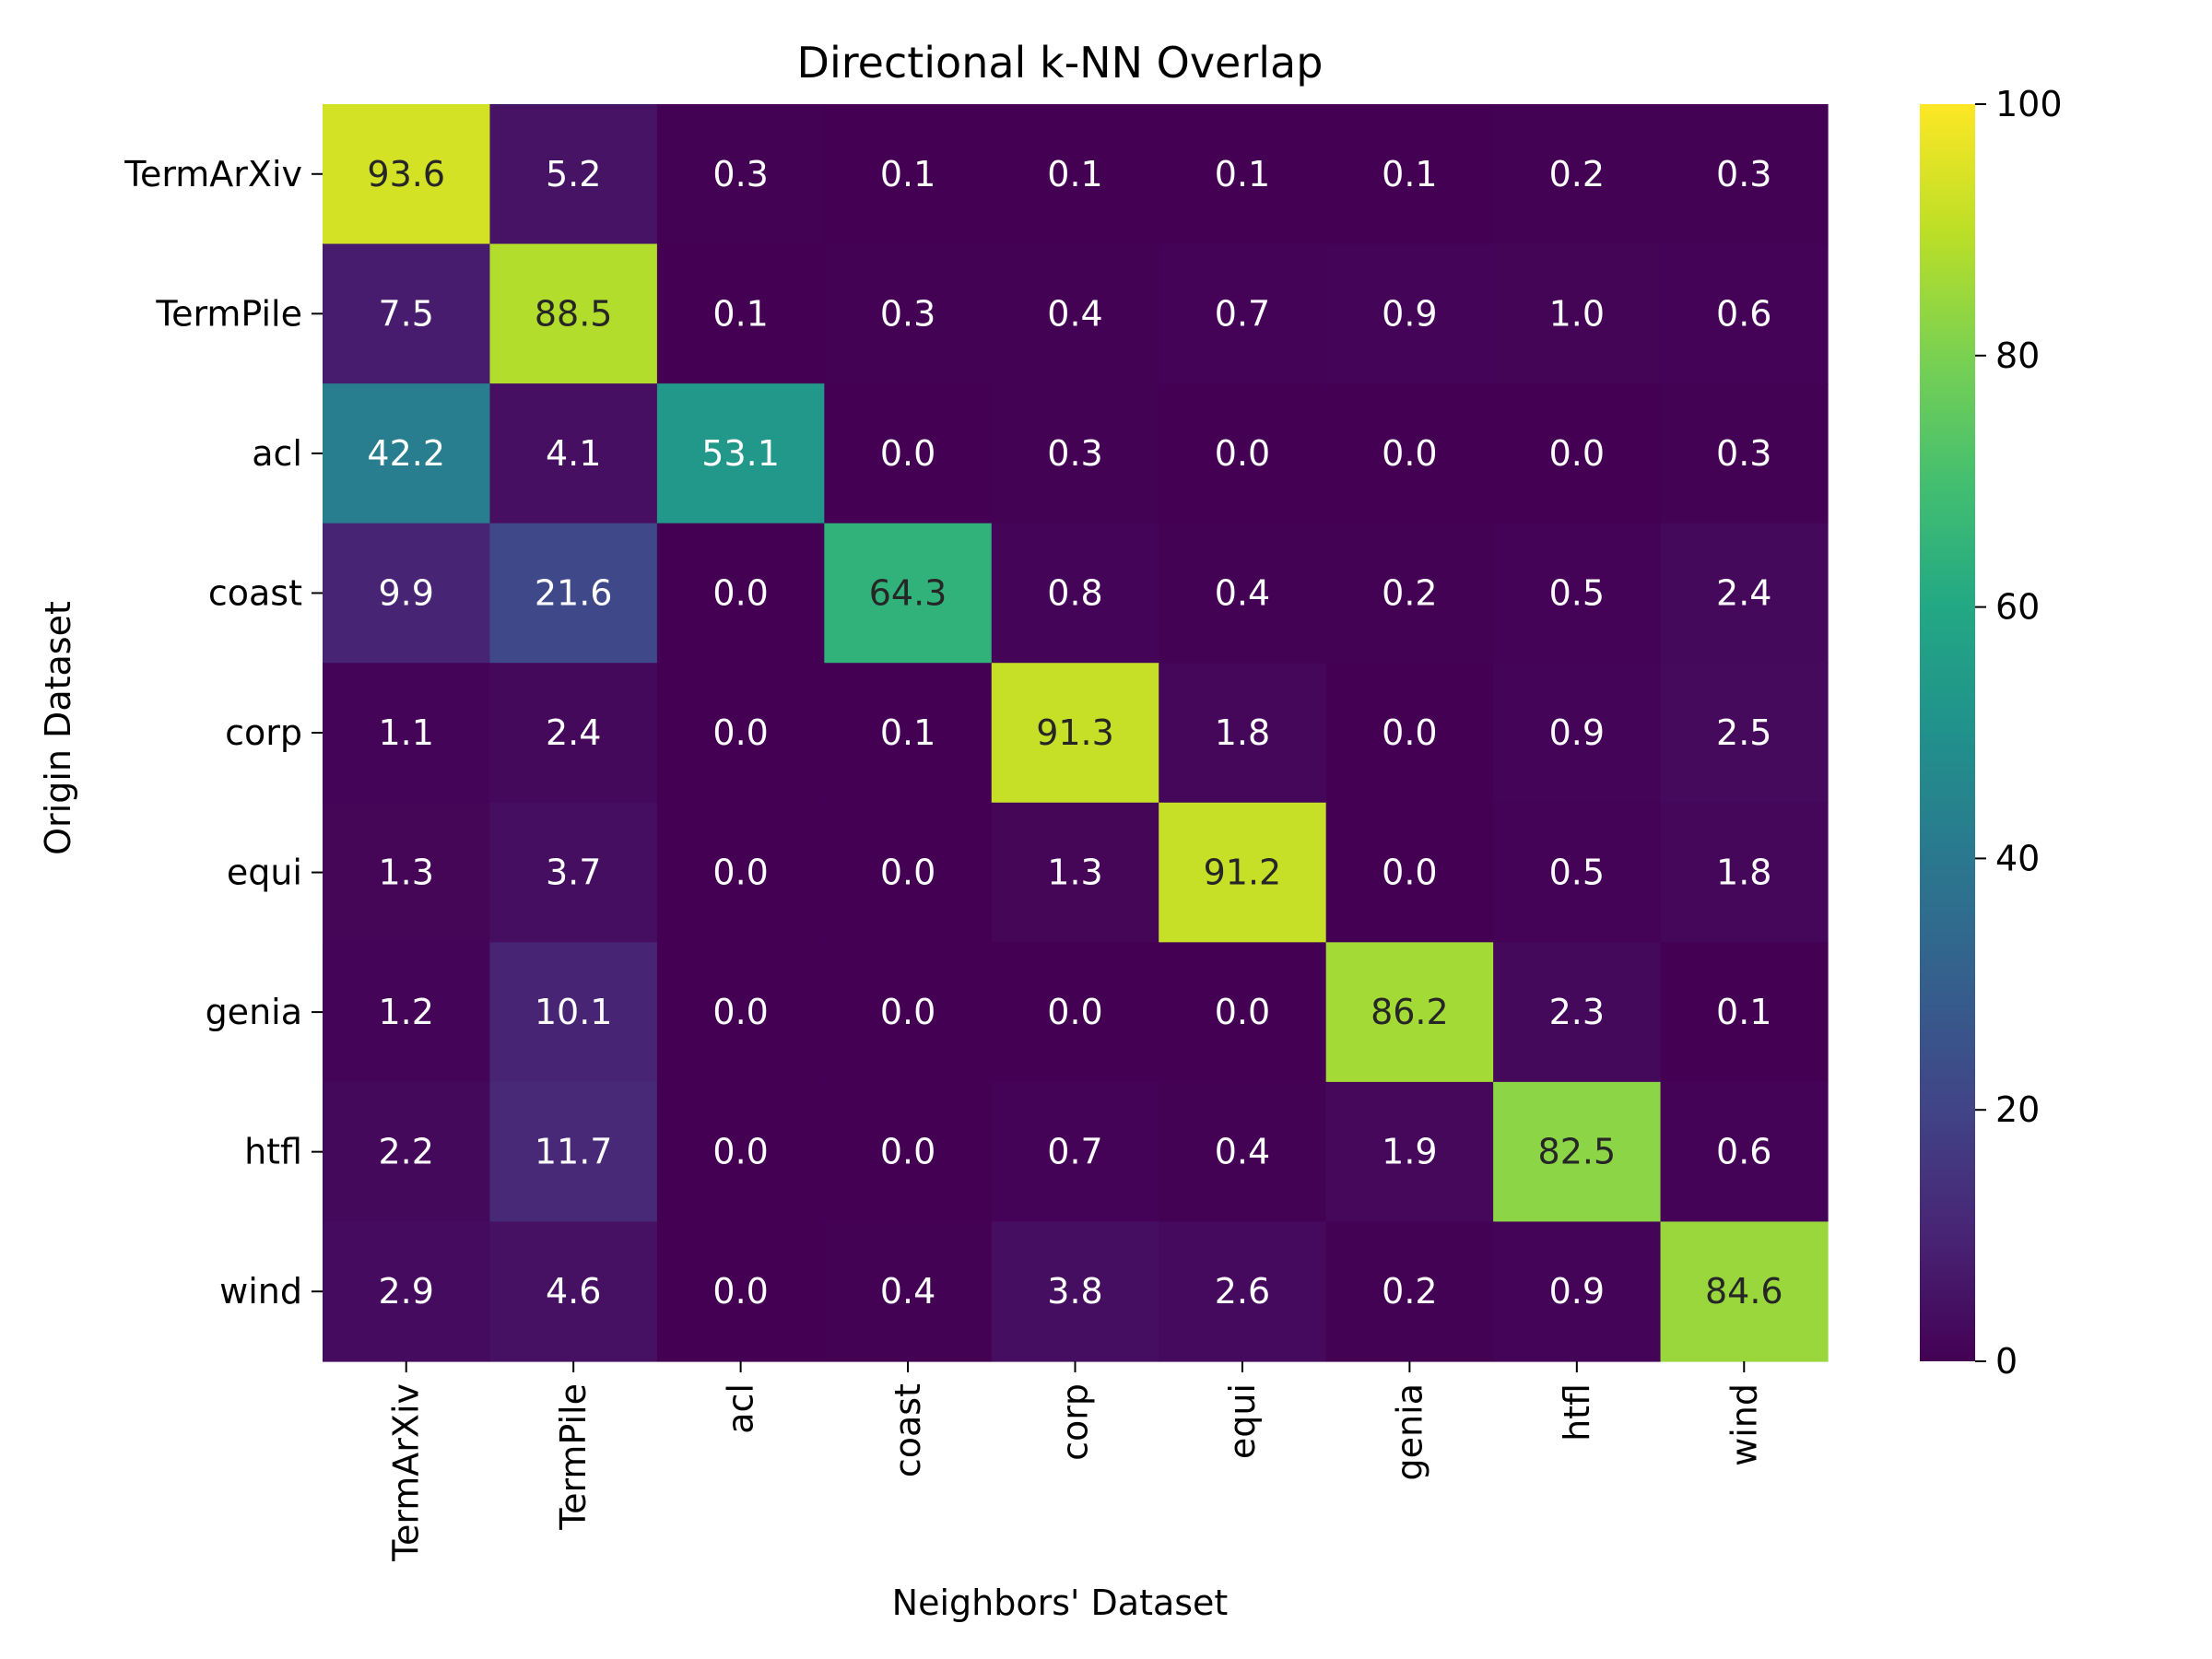  I want to click on cell-value-label: 0.4, so click(1242, 592).